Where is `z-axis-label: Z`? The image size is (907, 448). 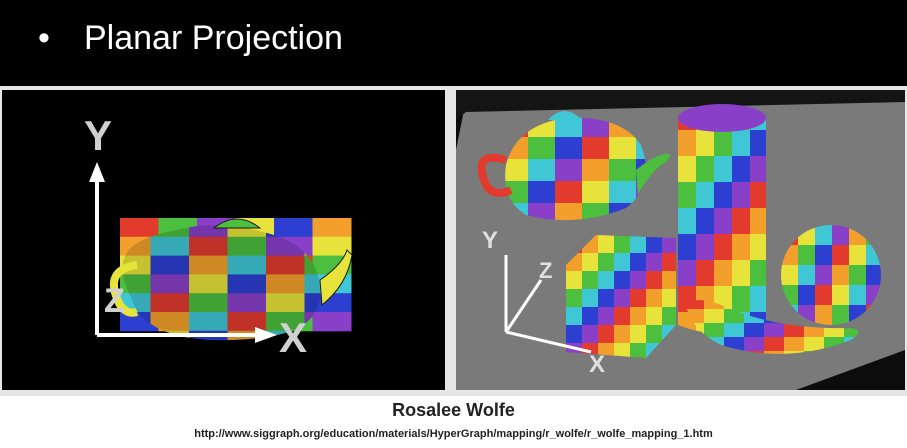
z-axis-label: Z is located at coordinates (114, 301).